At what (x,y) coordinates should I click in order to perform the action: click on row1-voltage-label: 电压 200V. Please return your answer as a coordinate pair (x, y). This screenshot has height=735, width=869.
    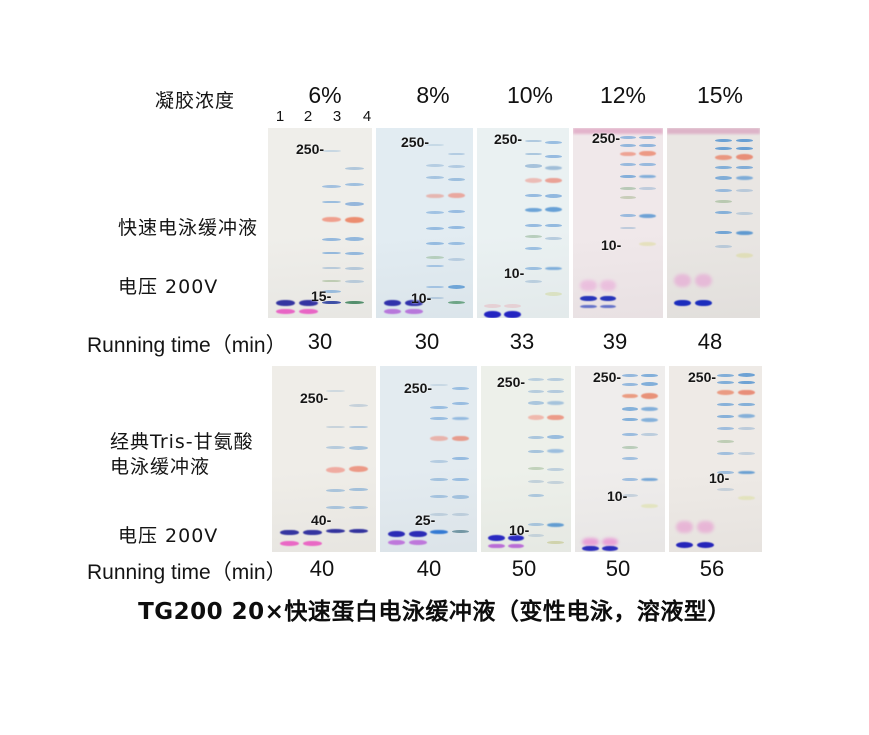
    Looking at the image, I should click on (168, 287).